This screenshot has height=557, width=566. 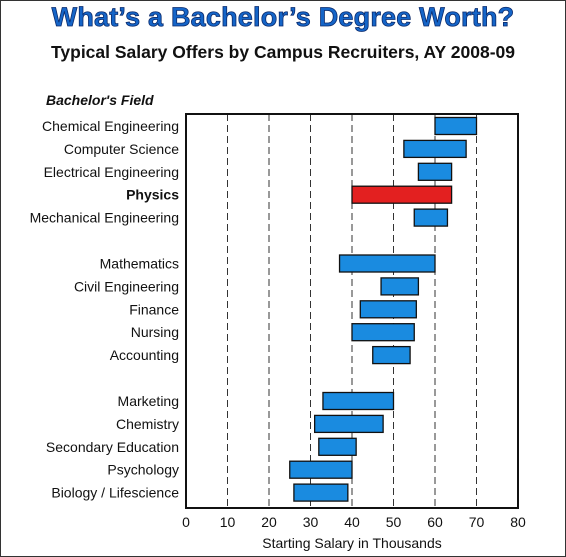 I want to click on bar-mechanical-engineering, so click(x=431, y=217).